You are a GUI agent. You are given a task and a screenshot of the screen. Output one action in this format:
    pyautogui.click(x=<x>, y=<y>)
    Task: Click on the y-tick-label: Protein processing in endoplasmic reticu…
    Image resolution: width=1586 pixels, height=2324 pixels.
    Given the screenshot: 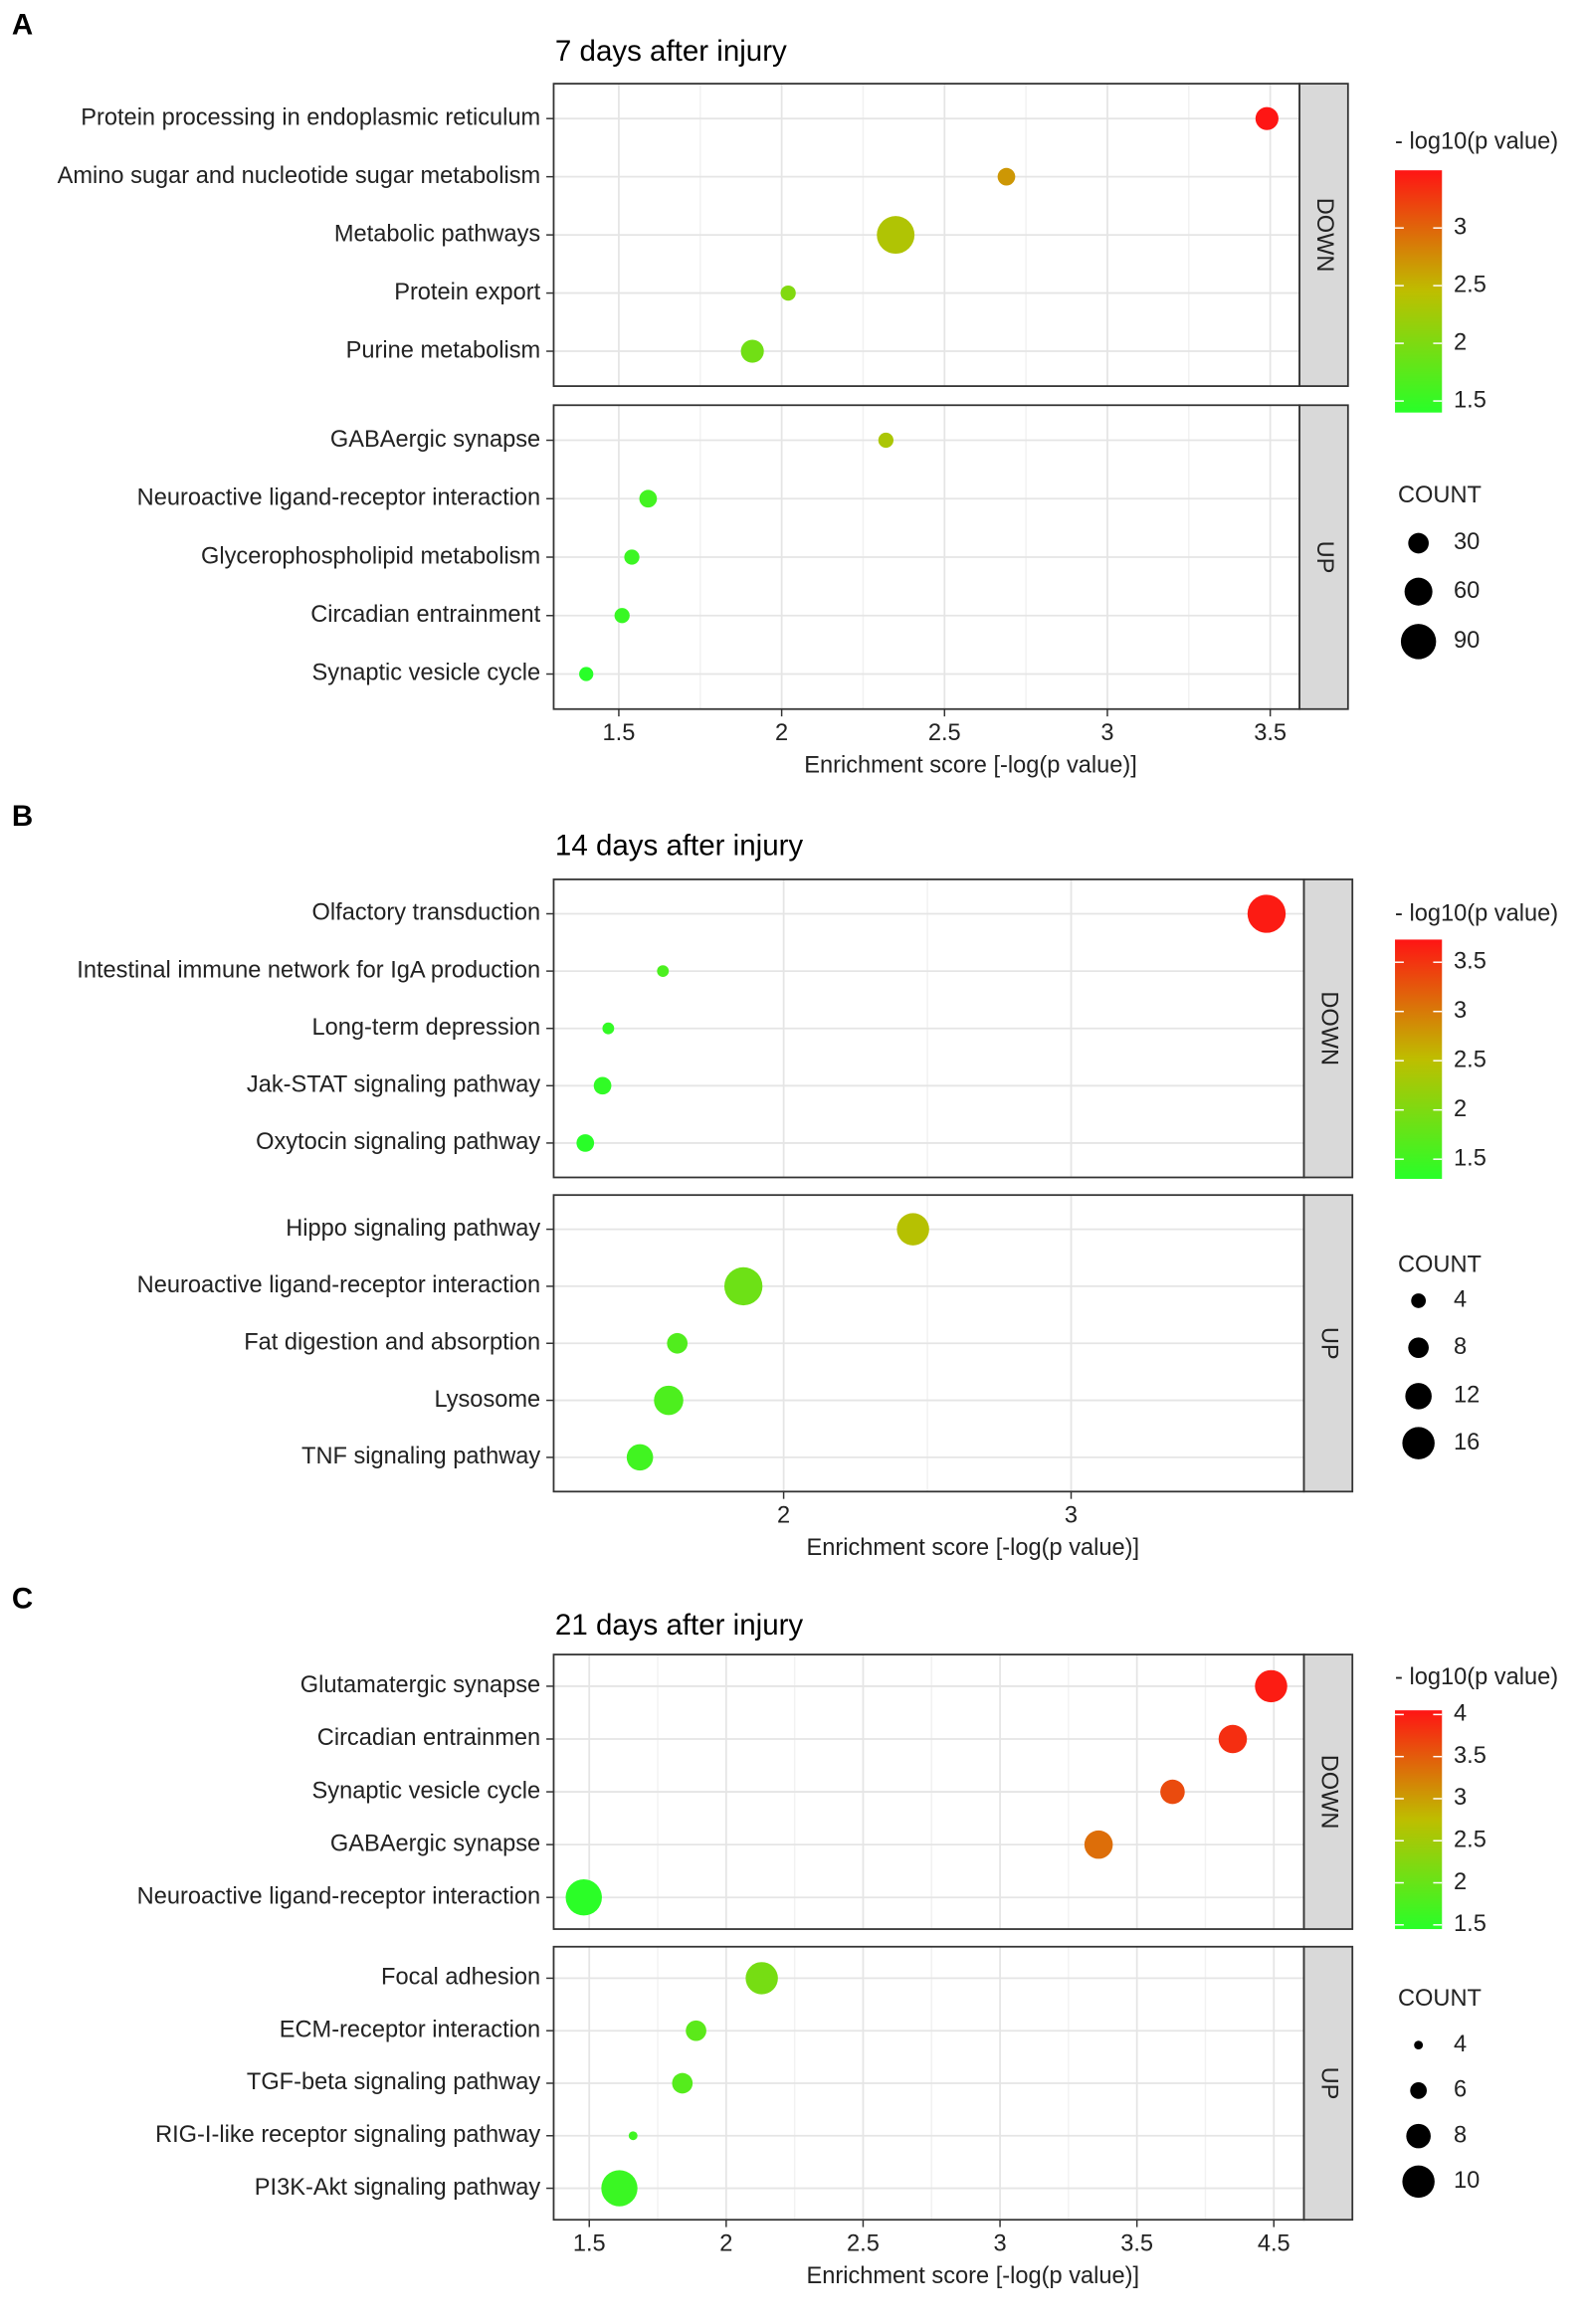 What is the action you would take?
    pyautogui.click(x=310, y=117)
    